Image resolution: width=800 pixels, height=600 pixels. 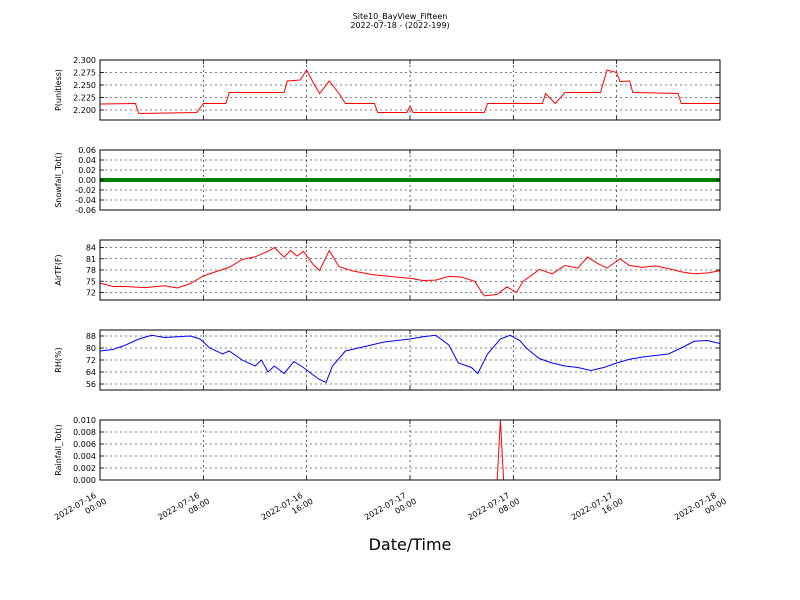 I want to click on y-tick-label: 64, so click(x=91, y=372).